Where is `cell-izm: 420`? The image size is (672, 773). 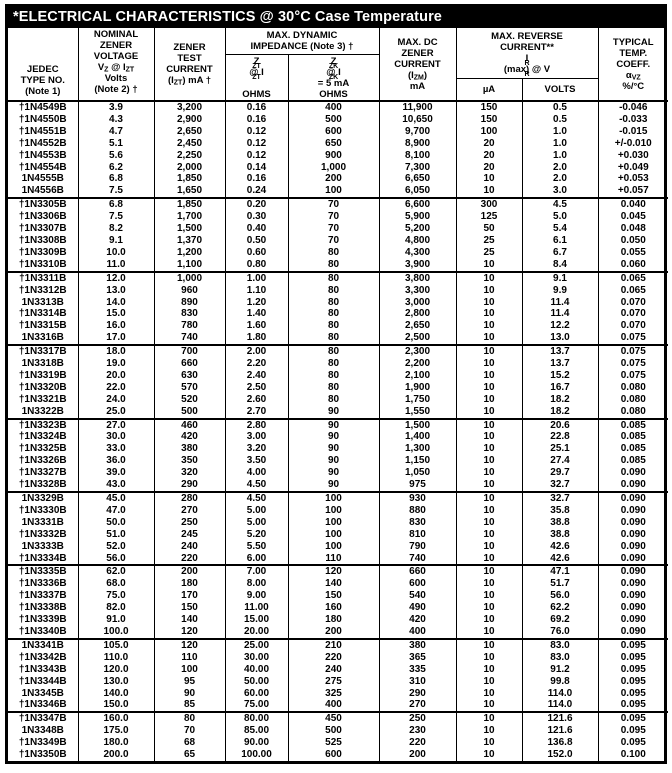
cell-izm: 420 is located at coordinates (417, 620).